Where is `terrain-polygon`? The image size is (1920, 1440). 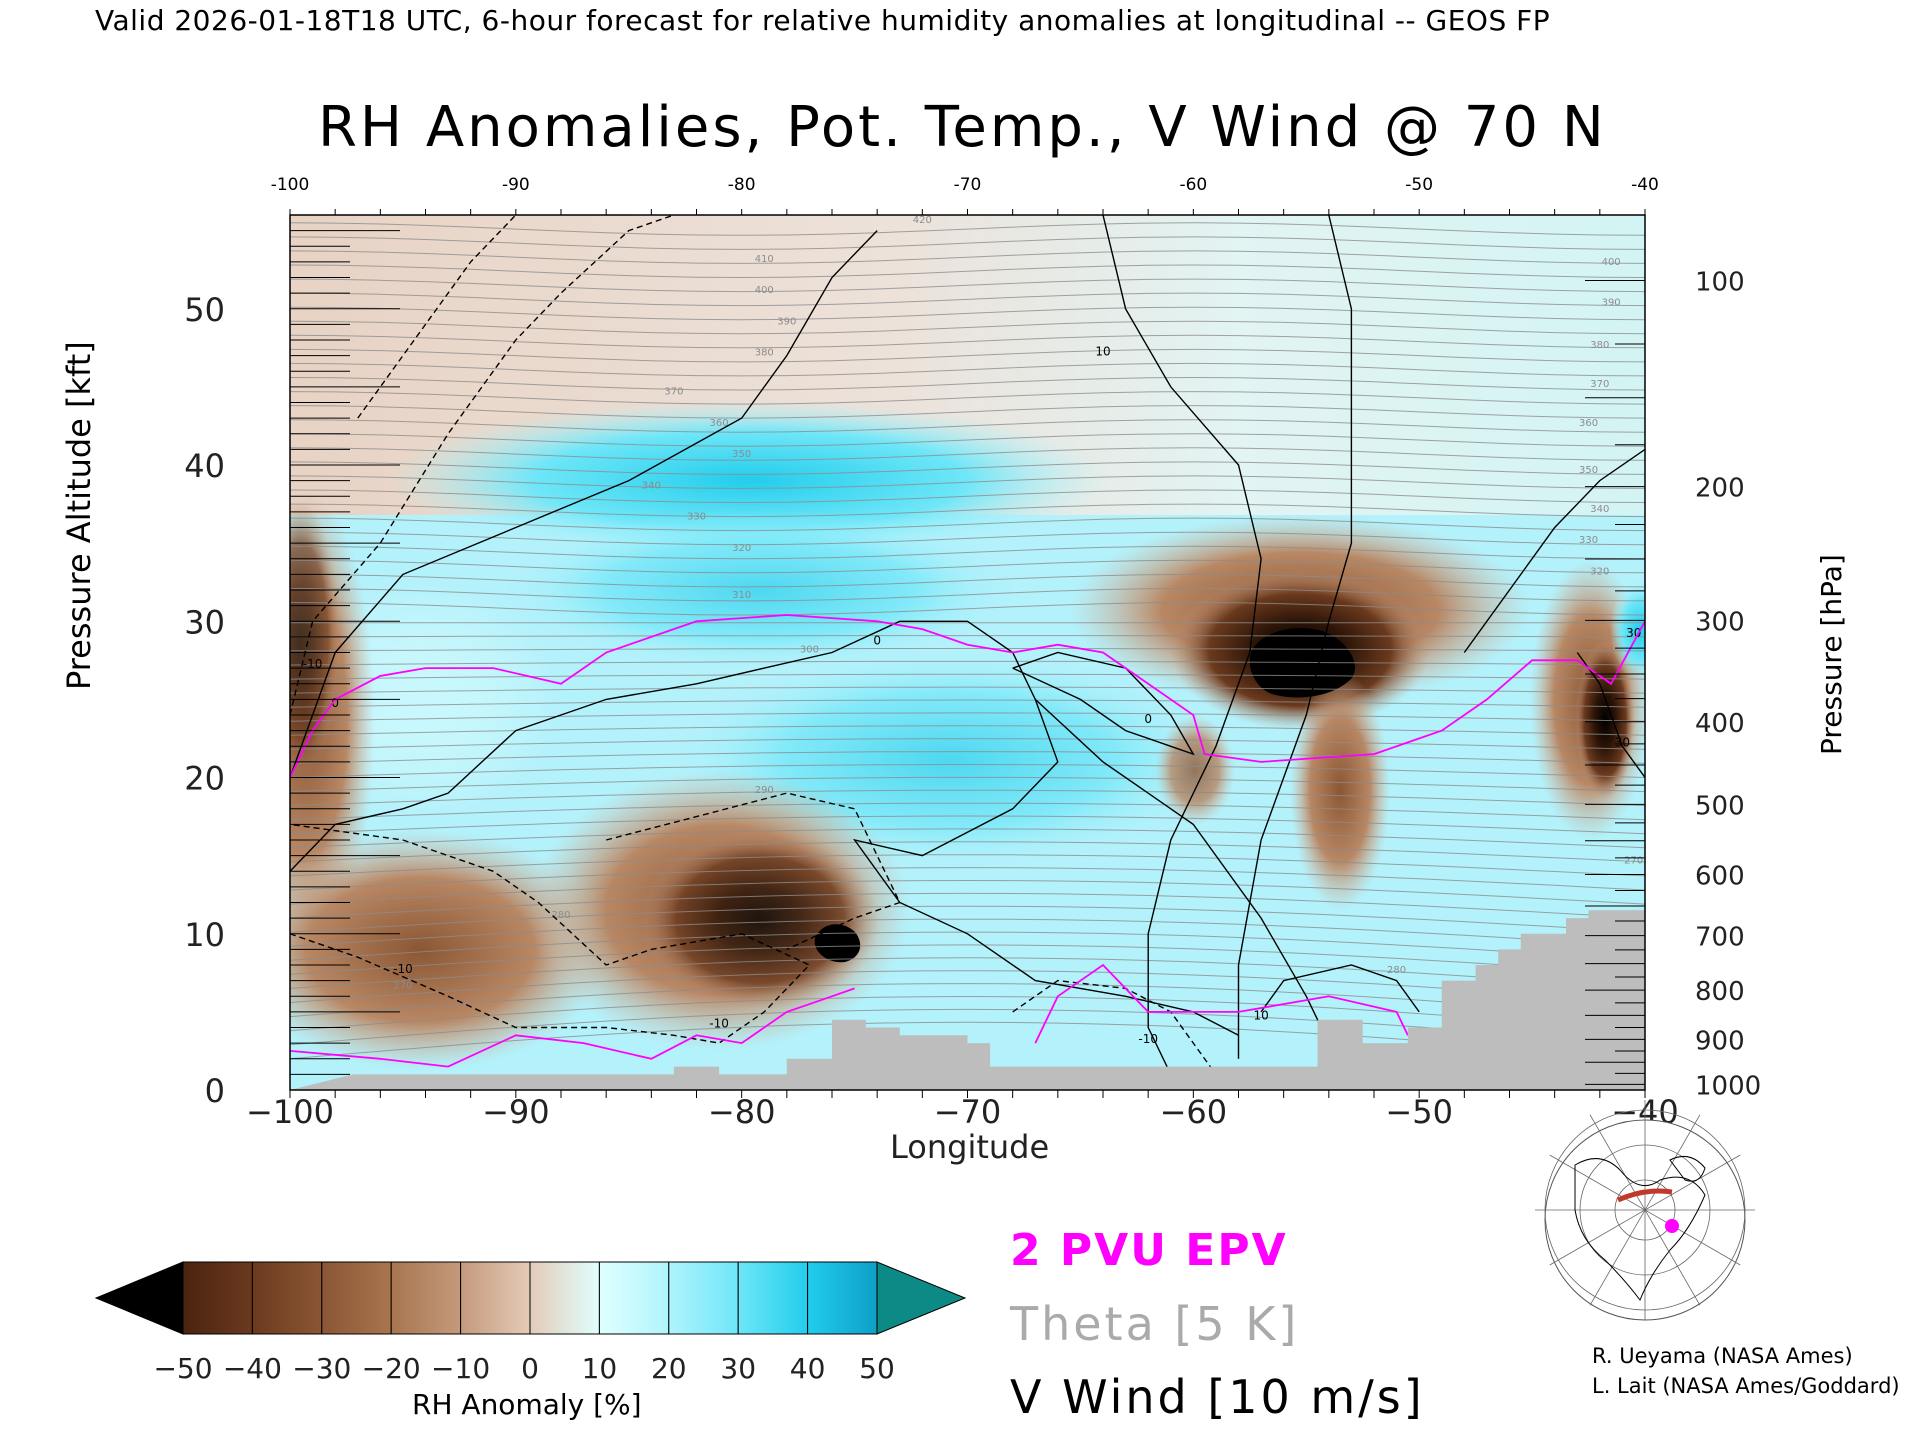 terrain-polygon is located at coordinates (967, 1000).